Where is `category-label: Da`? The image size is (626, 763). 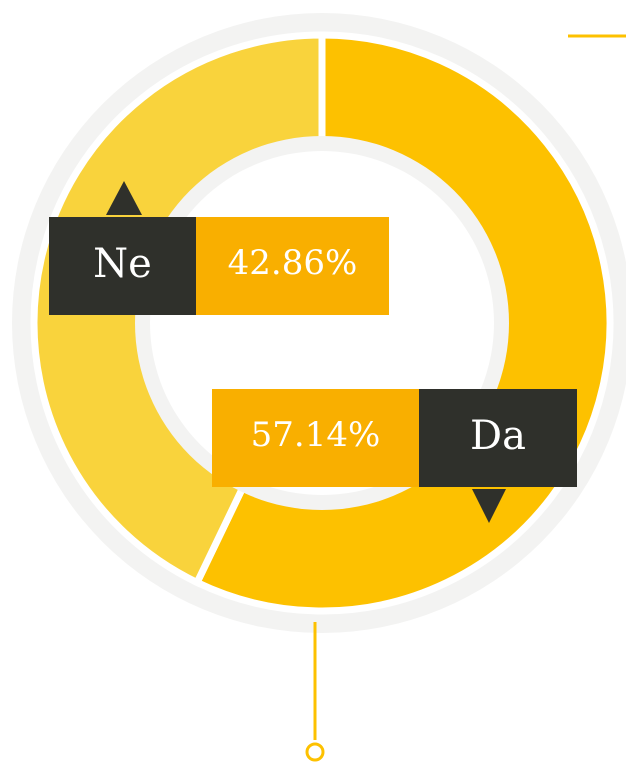
category-label: Da is located at coordinates (498, 436).